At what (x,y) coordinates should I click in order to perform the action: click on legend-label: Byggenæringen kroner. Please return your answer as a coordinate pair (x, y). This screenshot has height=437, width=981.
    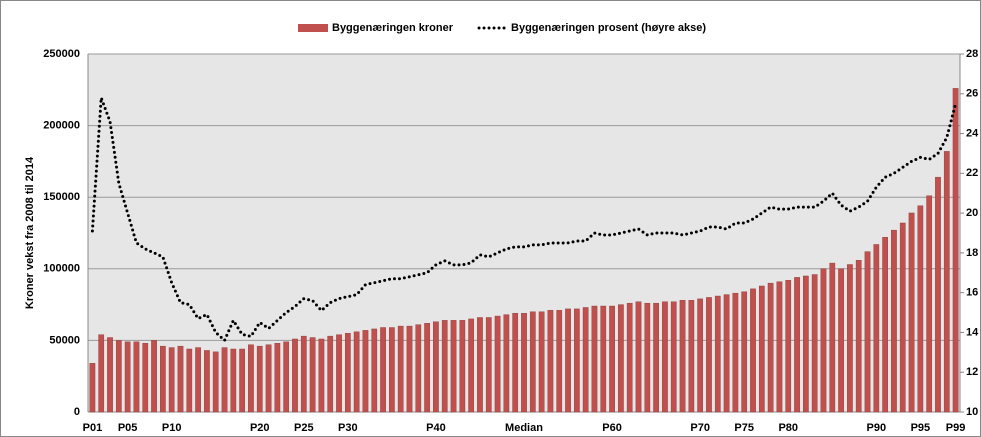
    Looking at the image, I should click on (393, 28).